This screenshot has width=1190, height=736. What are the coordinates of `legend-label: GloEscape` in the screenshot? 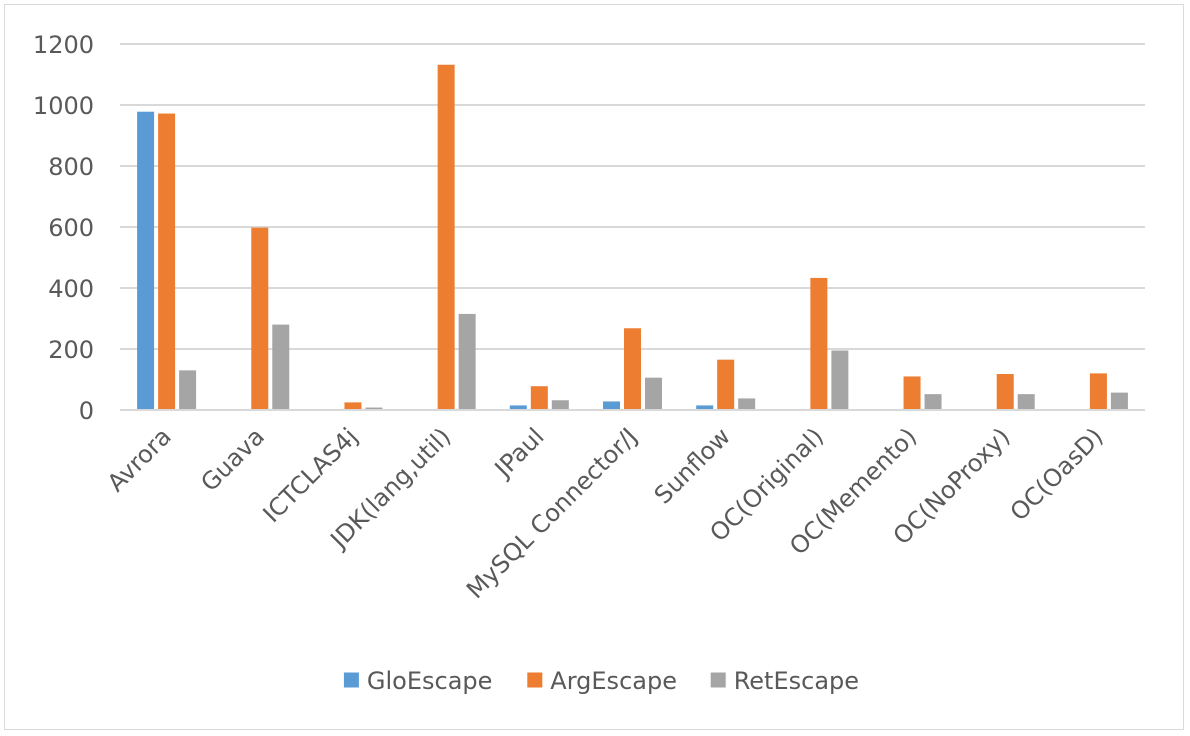 It's located at (430, 681).